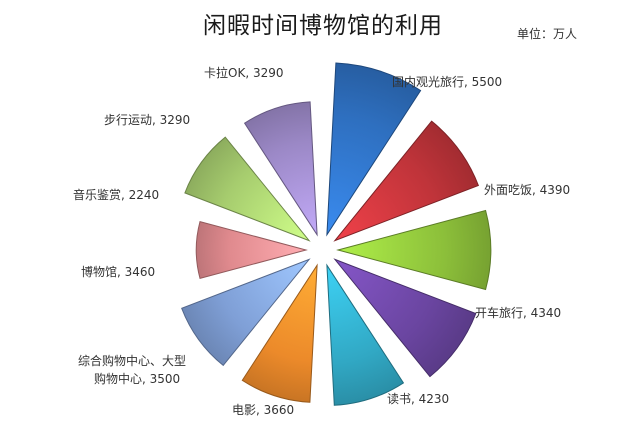 Image resolution: width=641 pixels, height=435 pixels. What do you see at coordinates (147, 120) in the screenshot?
I see `label-walking: 步行运动, 3290` at bounding box center [147, 120].